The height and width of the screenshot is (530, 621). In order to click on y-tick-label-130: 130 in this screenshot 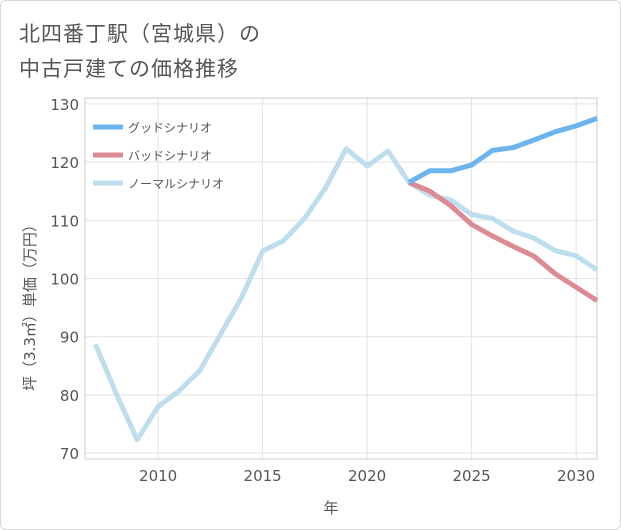, I will do `click(64, 105)`.